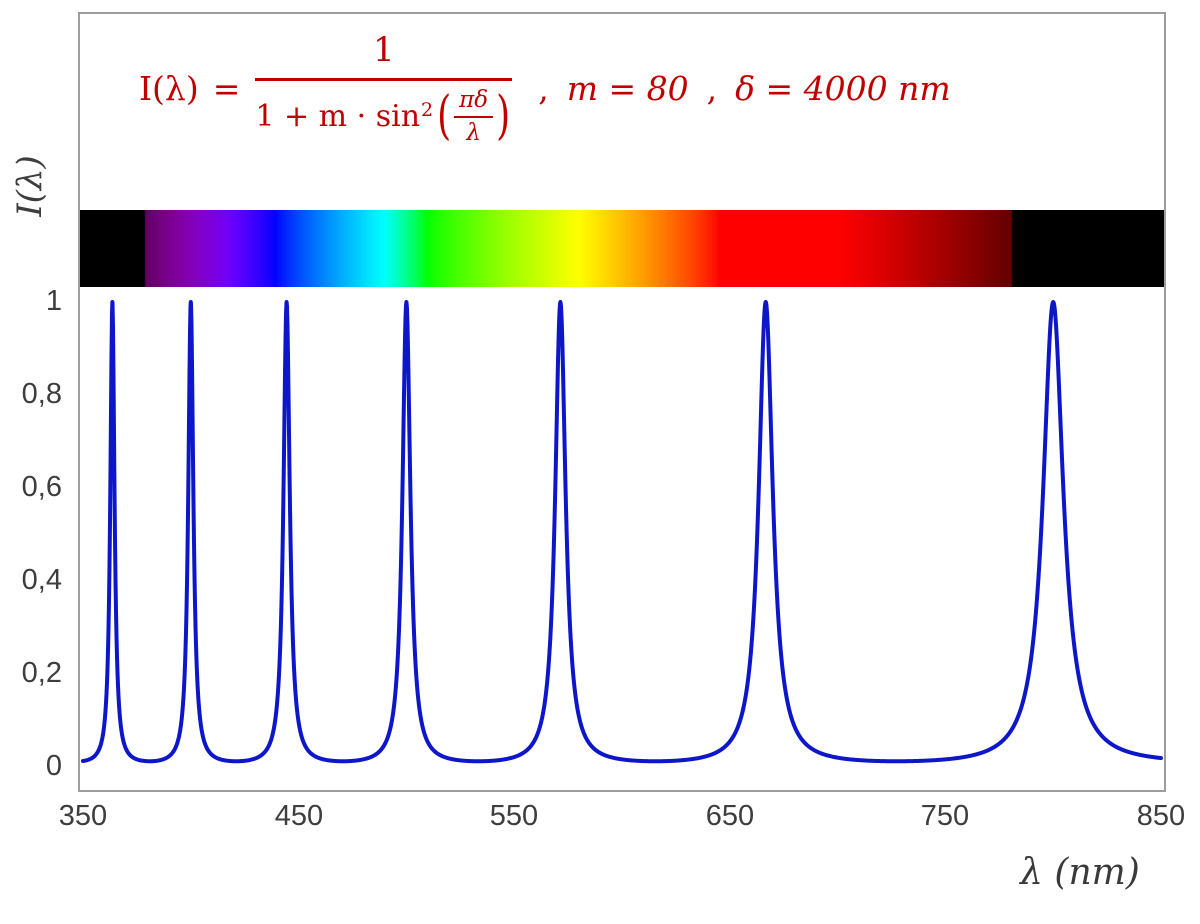  Describe the element at coordinates (53, 301) in the screenshot. I see `y-tick-label: 1` at that location.